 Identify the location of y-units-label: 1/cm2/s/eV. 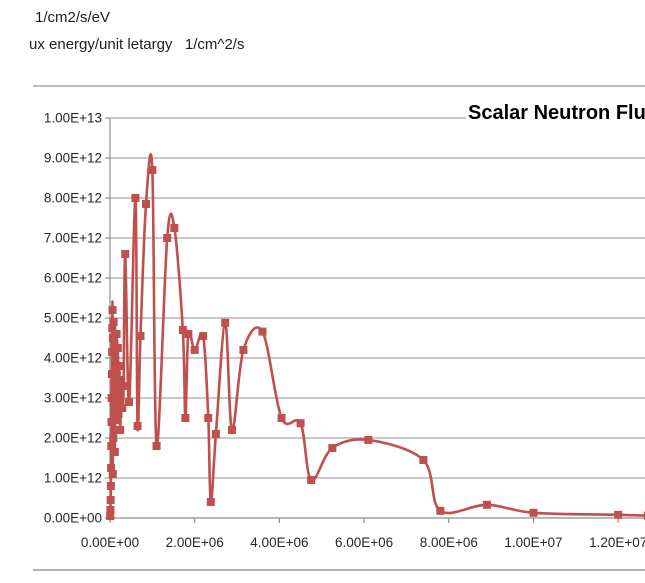
(73, 17).